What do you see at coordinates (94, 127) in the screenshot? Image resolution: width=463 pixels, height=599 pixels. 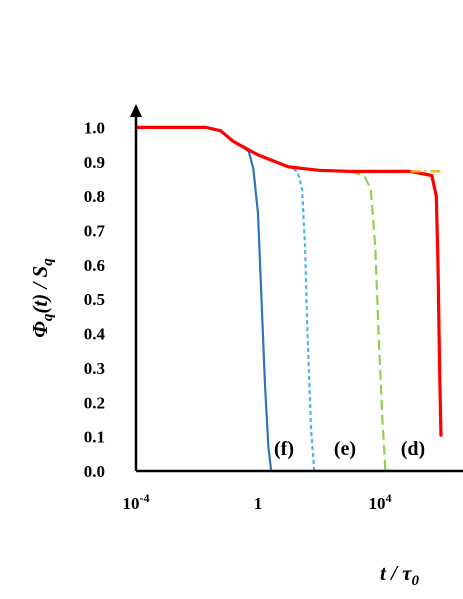 I see `y-tick-label: 1.0` at bounding box center [94, 127].